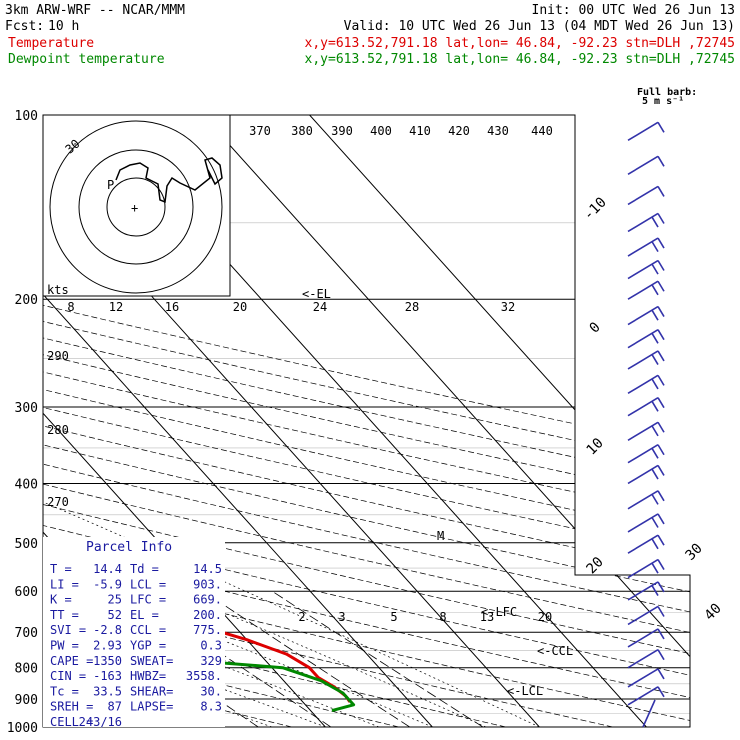  Describe the element at coordinates (240, 307) in the screenshot. I see `mixing-ratio-top-label: 20` at that location.